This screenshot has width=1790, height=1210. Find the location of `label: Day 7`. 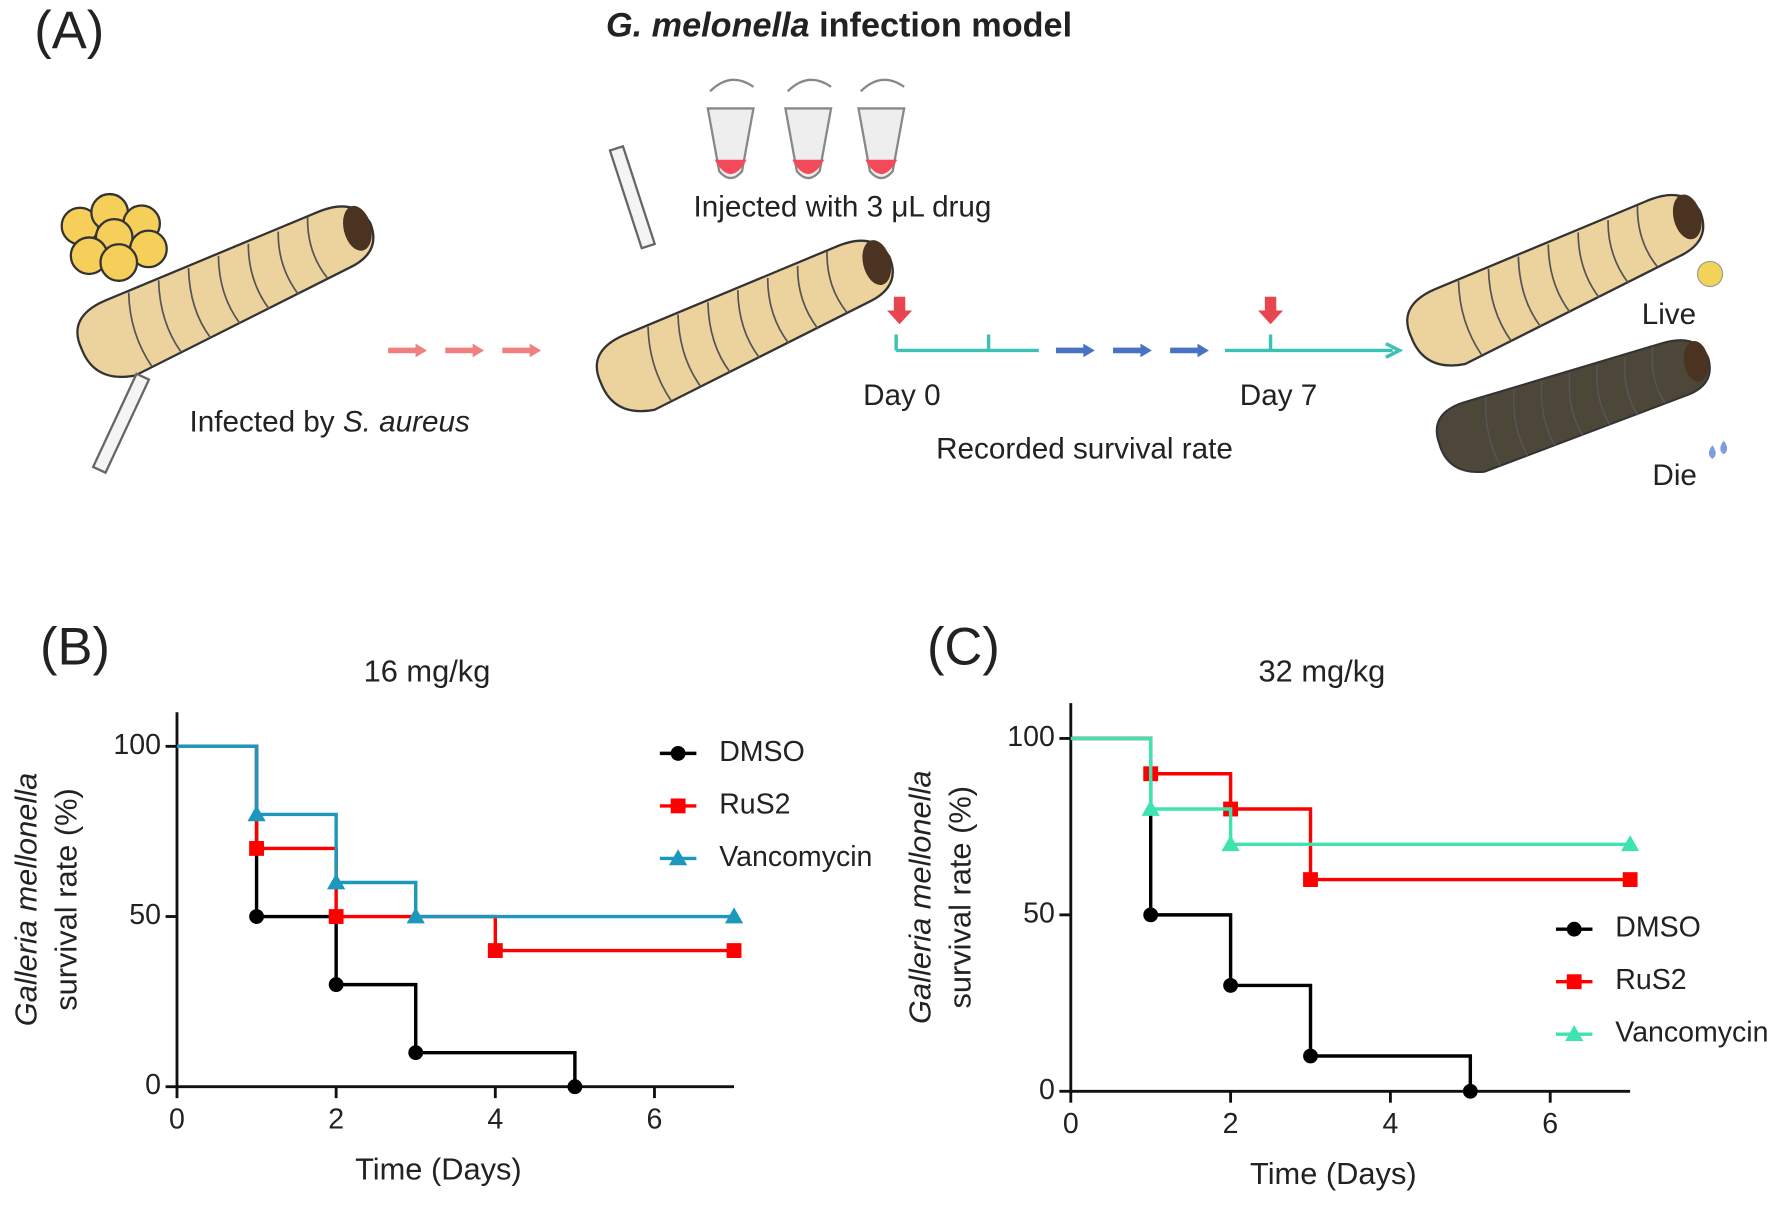

label: Day 7 is located at coordinates (1278, 395).